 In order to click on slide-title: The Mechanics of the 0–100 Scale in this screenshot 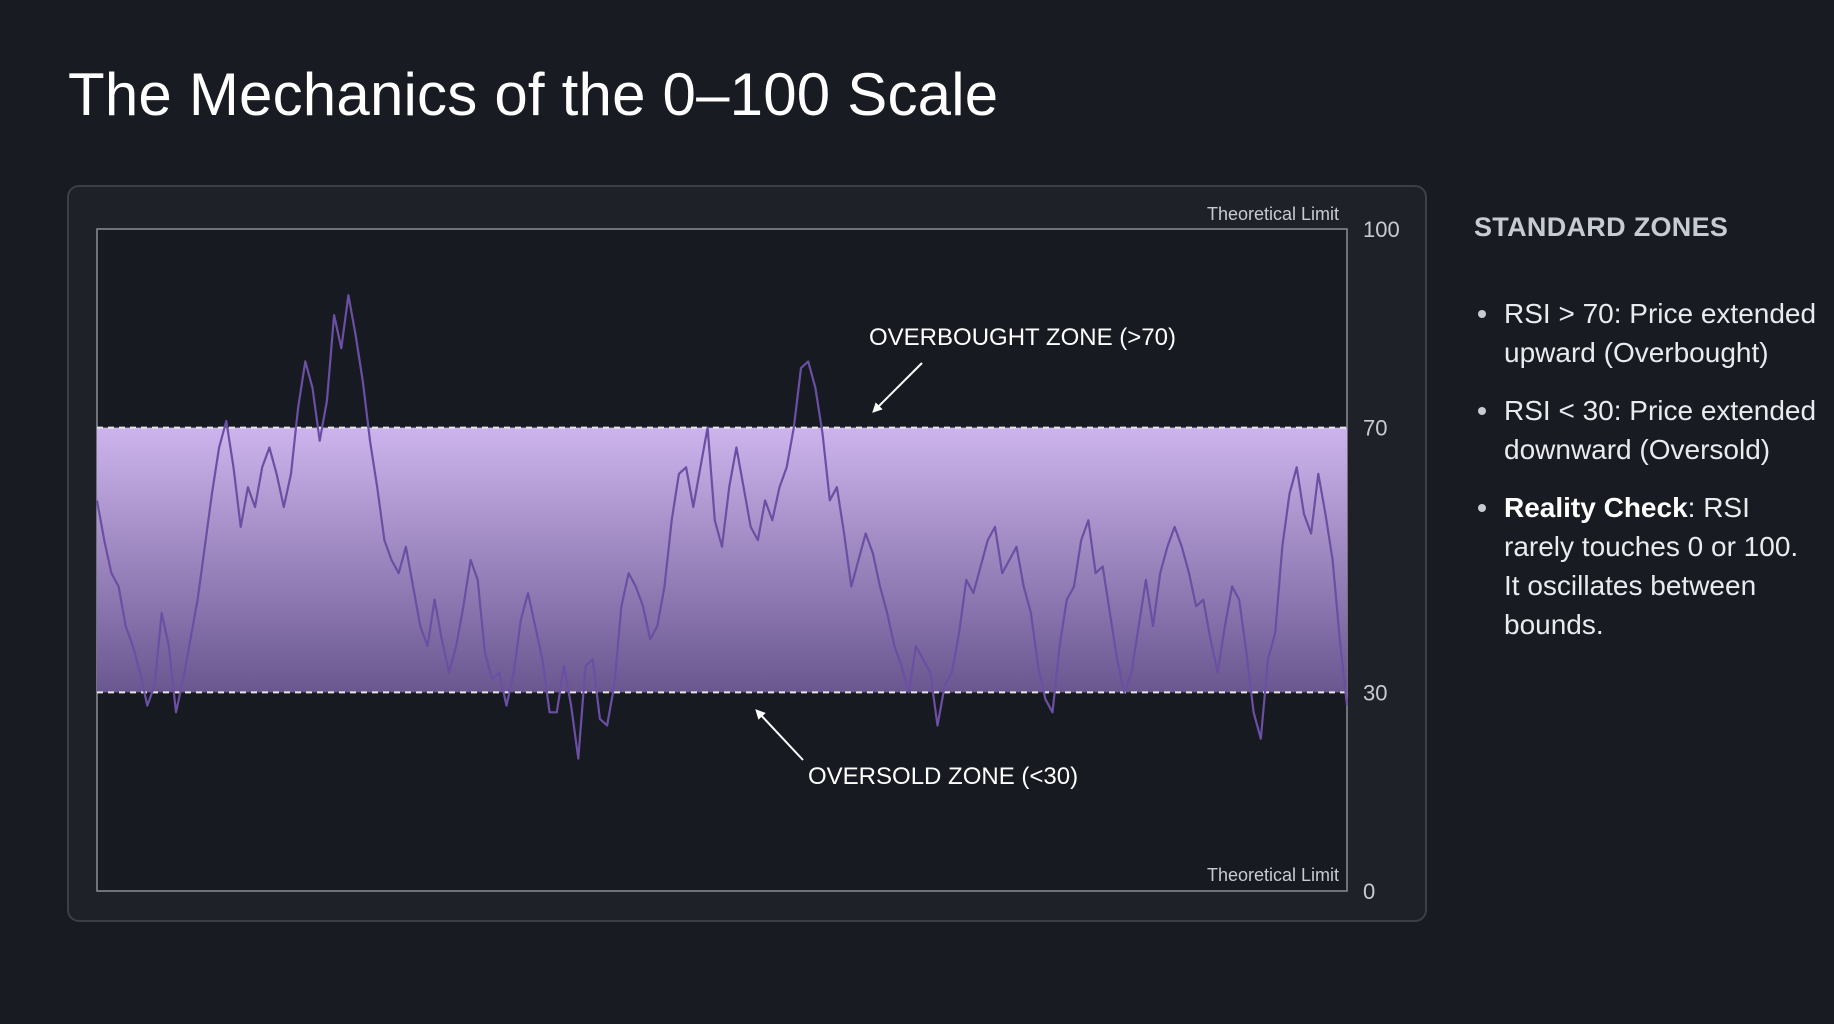, I will do `click(533, 94)`.